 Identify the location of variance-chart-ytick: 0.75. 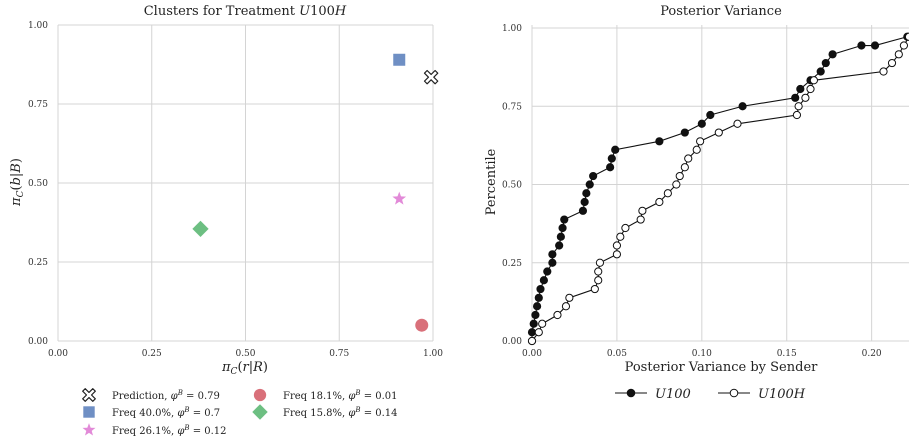
(512, 107).